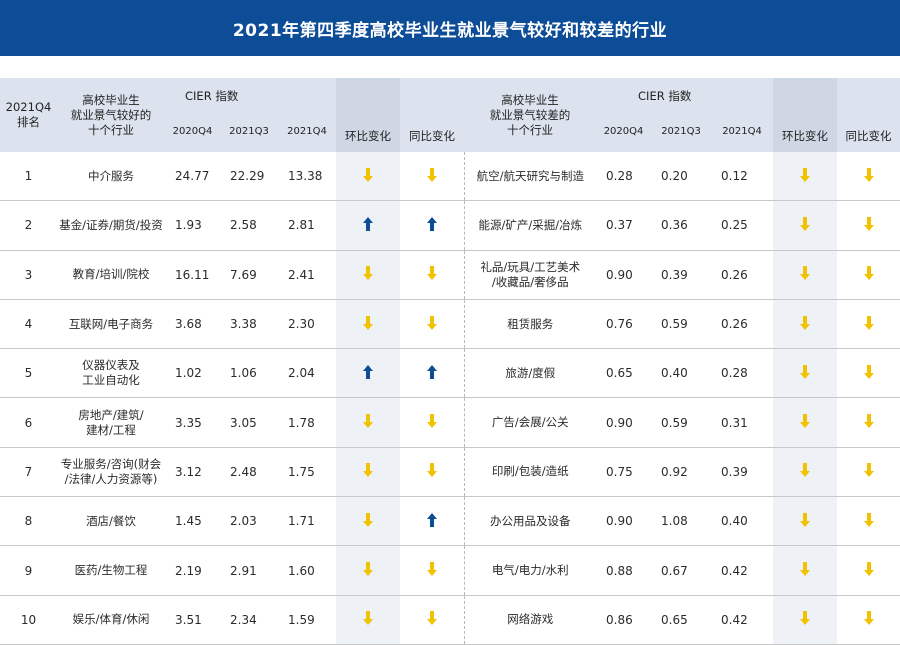  I want to click on bad-value-cell: 0.26, so click(742, 324).